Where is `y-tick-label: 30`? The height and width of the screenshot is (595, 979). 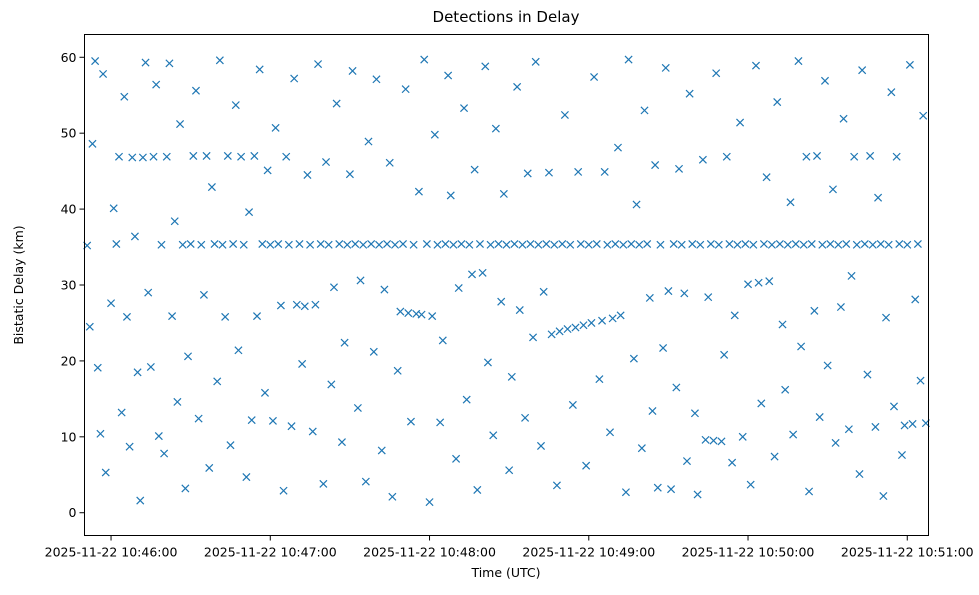 y-tick-label: 30 is located at coordinates (69, 285).